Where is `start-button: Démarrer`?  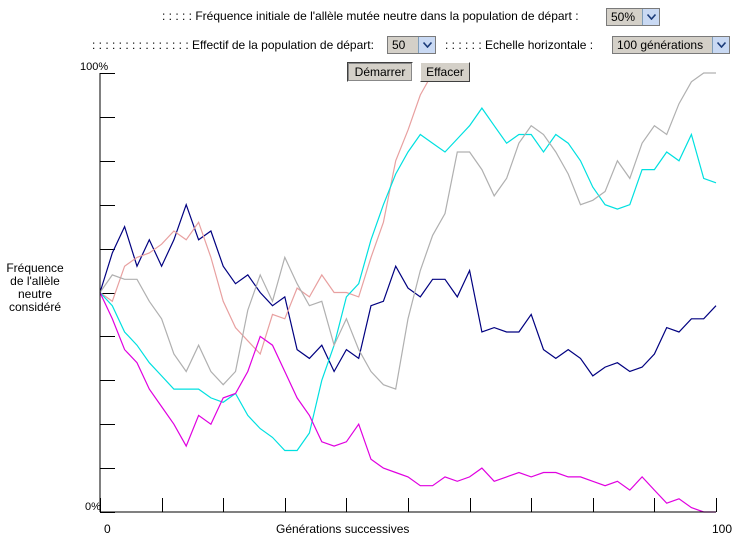 start-button: Démarrer is located at coordinates (380, 72).